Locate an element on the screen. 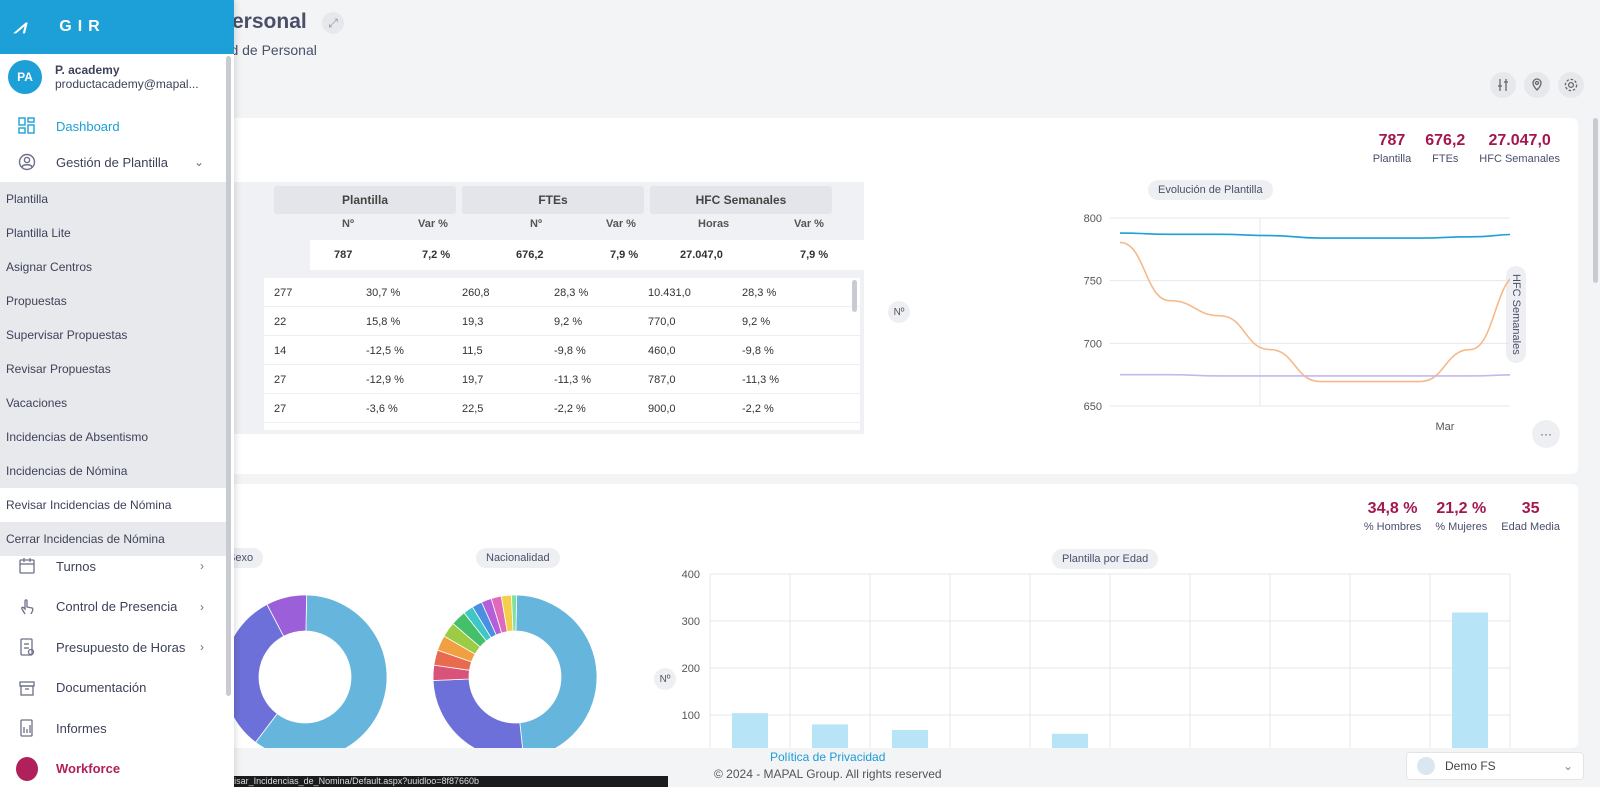 The height and width of the screenshot is (787, 1600). privacy-link: Política de Privacidad is located at coordinates (828, 757).